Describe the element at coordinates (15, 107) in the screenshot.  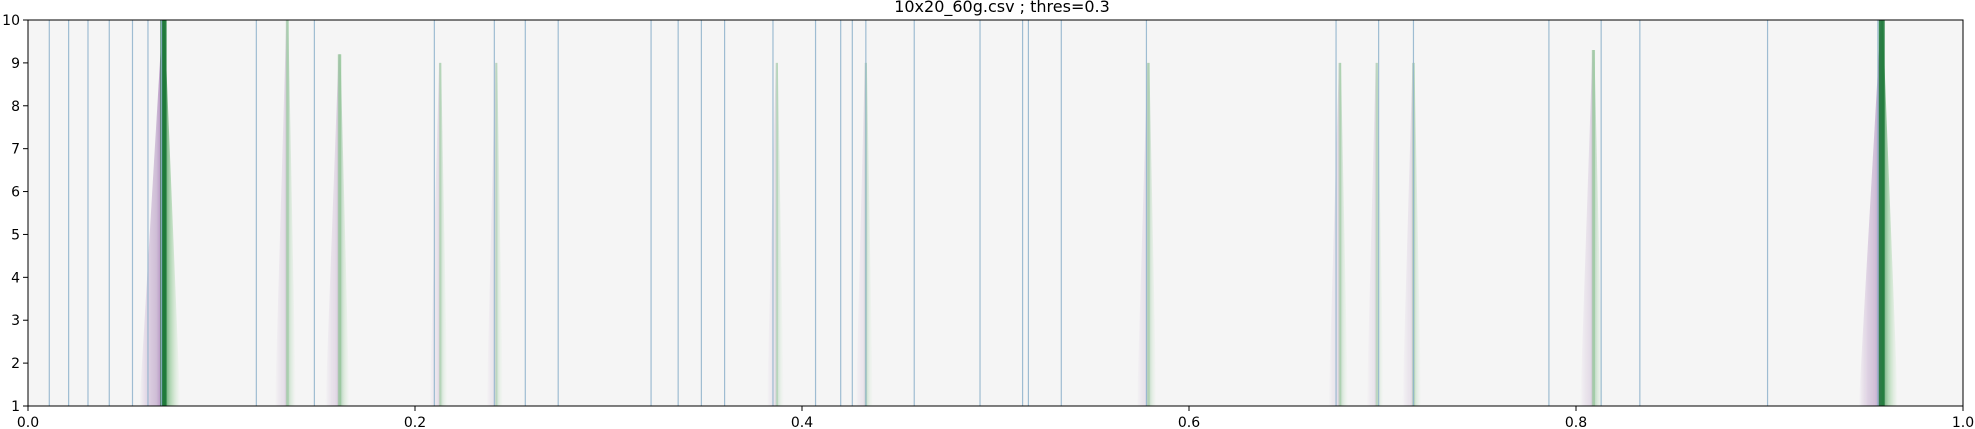
I see `y-tick-label: 8` at that location.